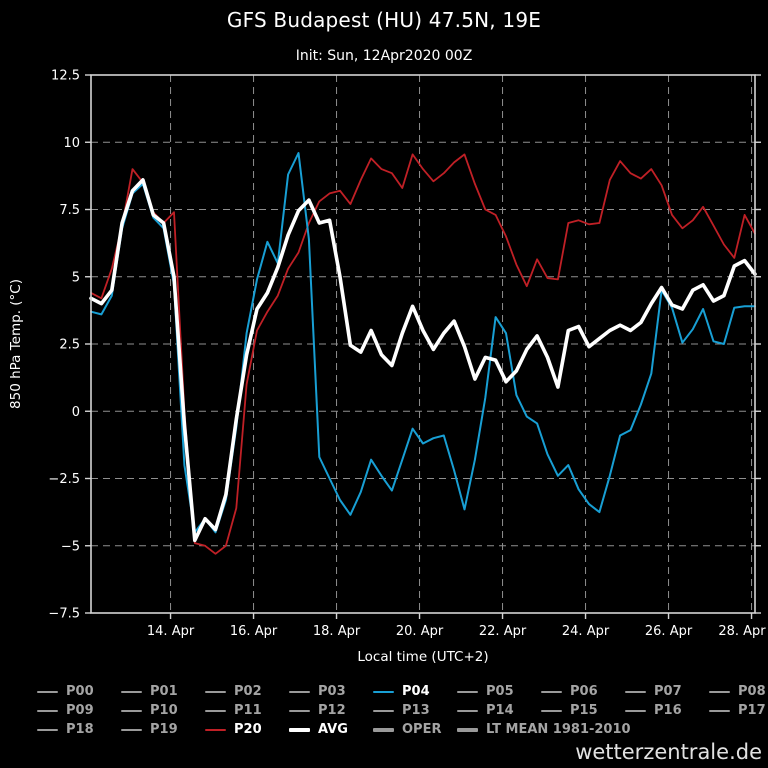  I want to click on legend-item-lt-mean-1981-2010: LT MEAN 1981-2010, so click(544, 729).